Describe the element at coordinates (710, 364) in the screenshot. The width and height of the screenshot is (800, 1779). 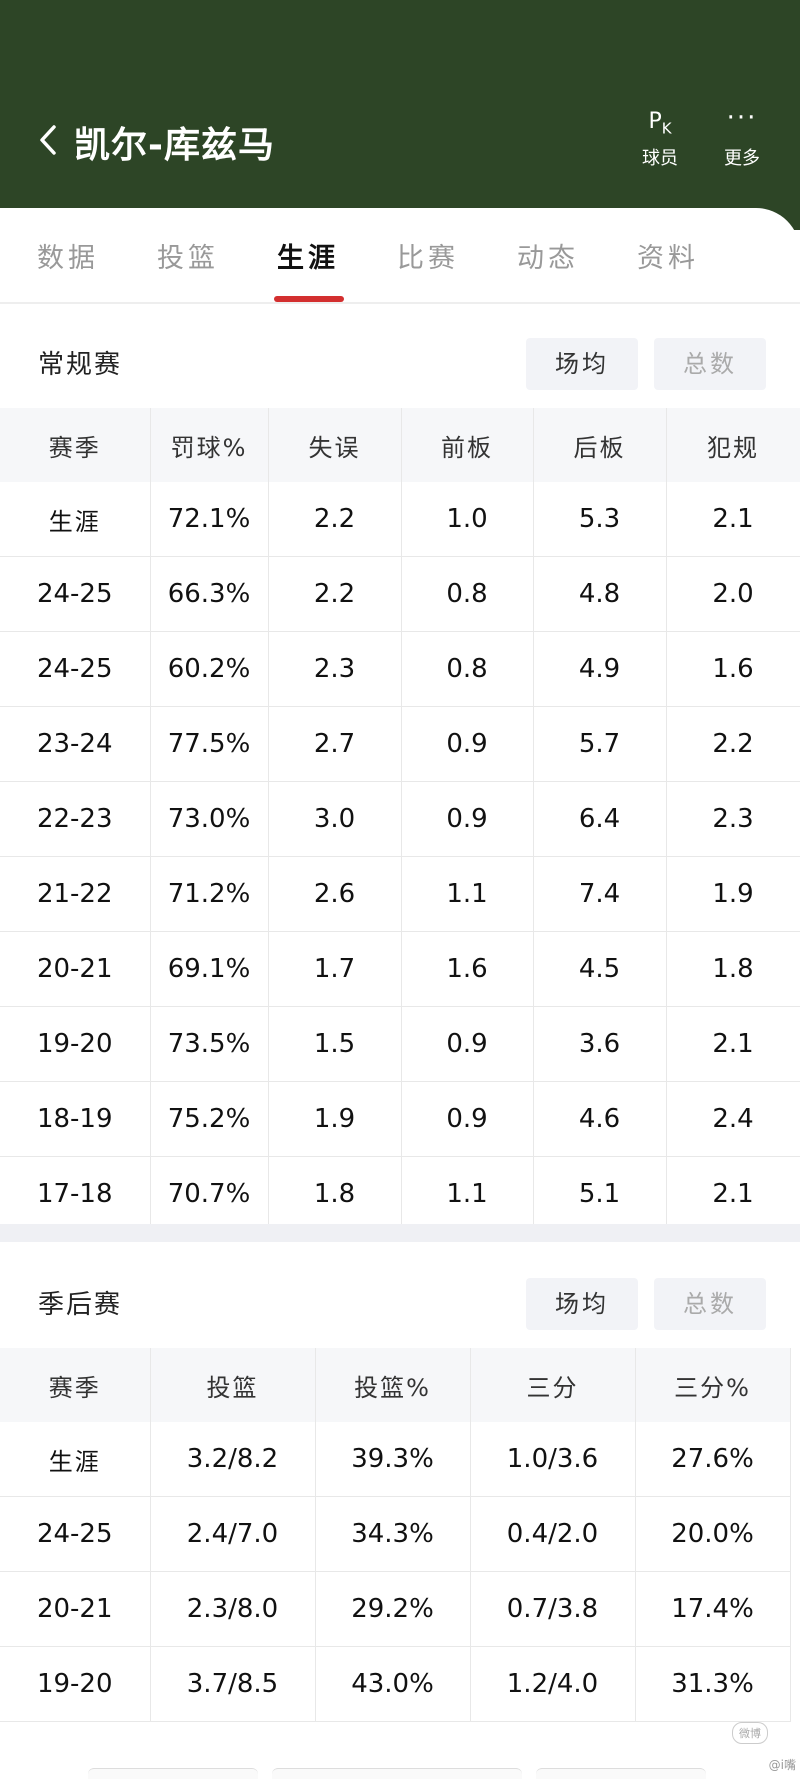
I see `regular-total-button: 总数` at that location.